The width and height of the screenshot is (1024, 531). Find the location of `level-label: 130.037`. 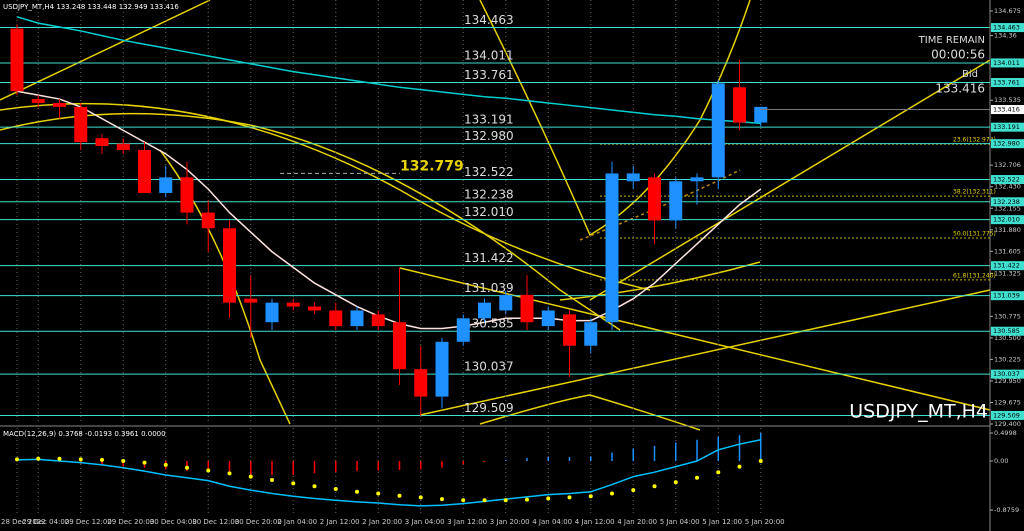

level-label: 130.037 is located at coordinates (489, 367).